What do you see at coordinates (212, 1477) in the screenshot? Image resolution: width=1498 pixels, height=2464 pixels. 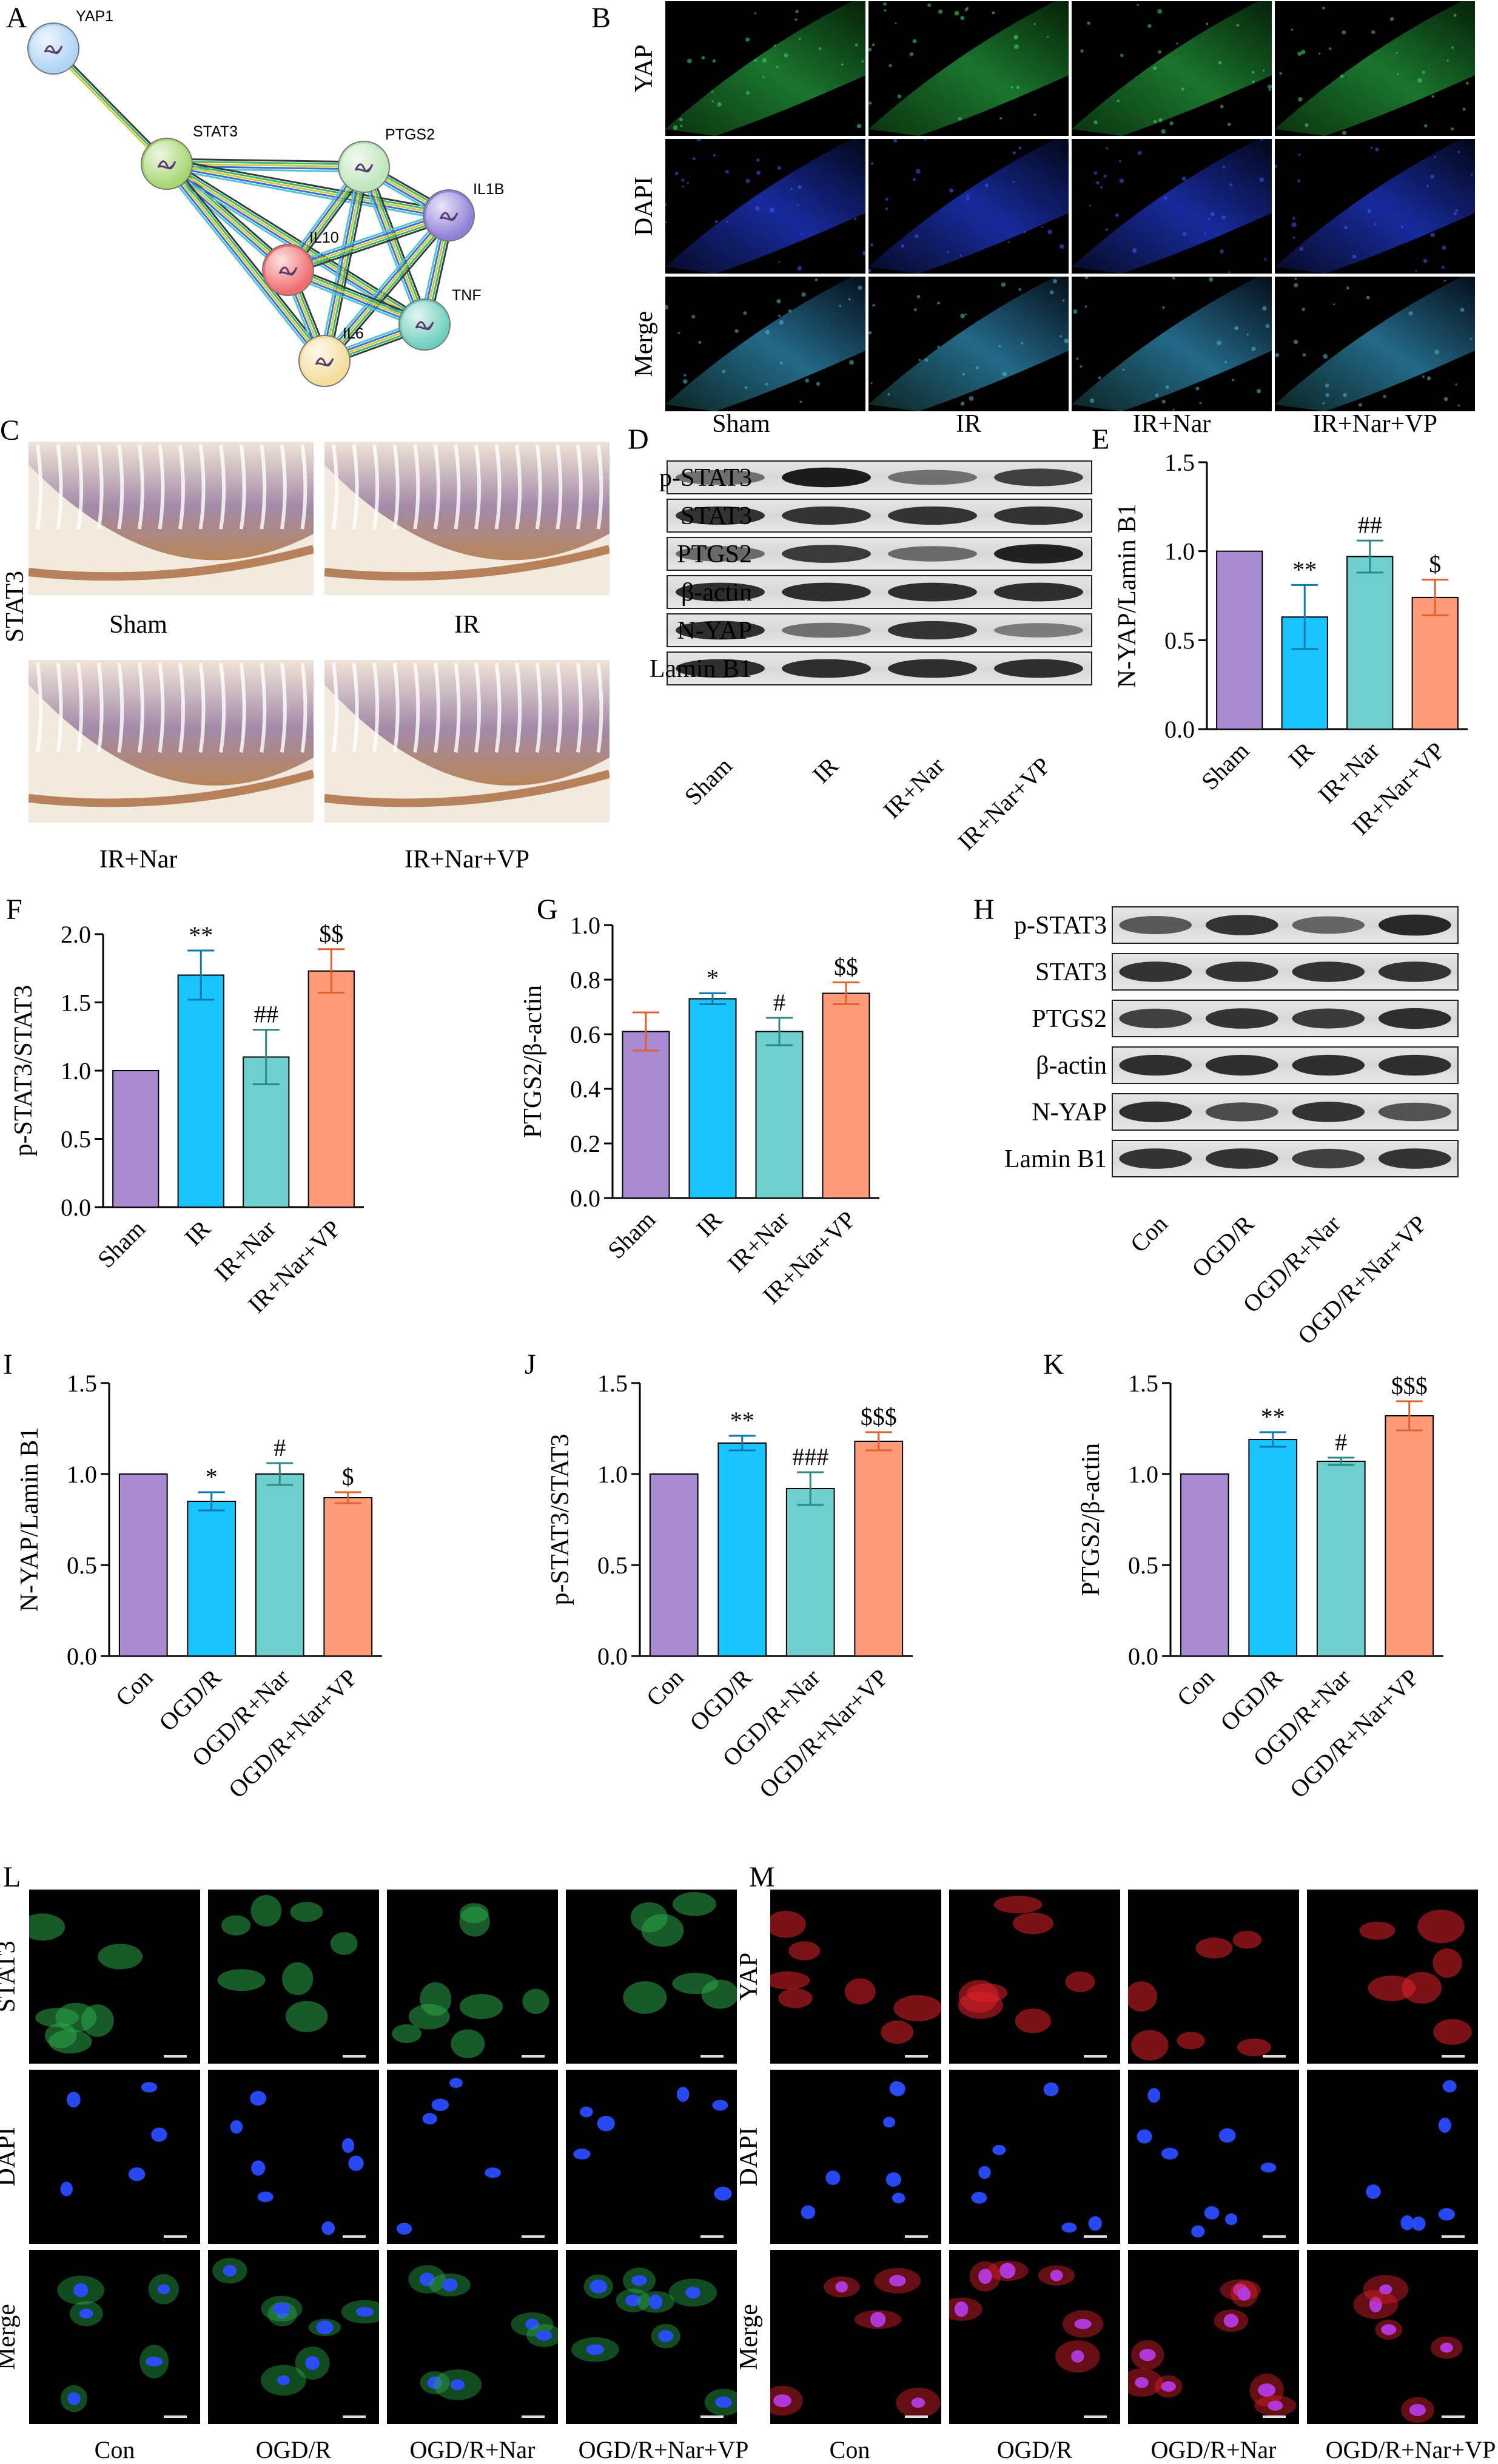 I see `significance-annotation: *` at bounding box center [212, 1477].